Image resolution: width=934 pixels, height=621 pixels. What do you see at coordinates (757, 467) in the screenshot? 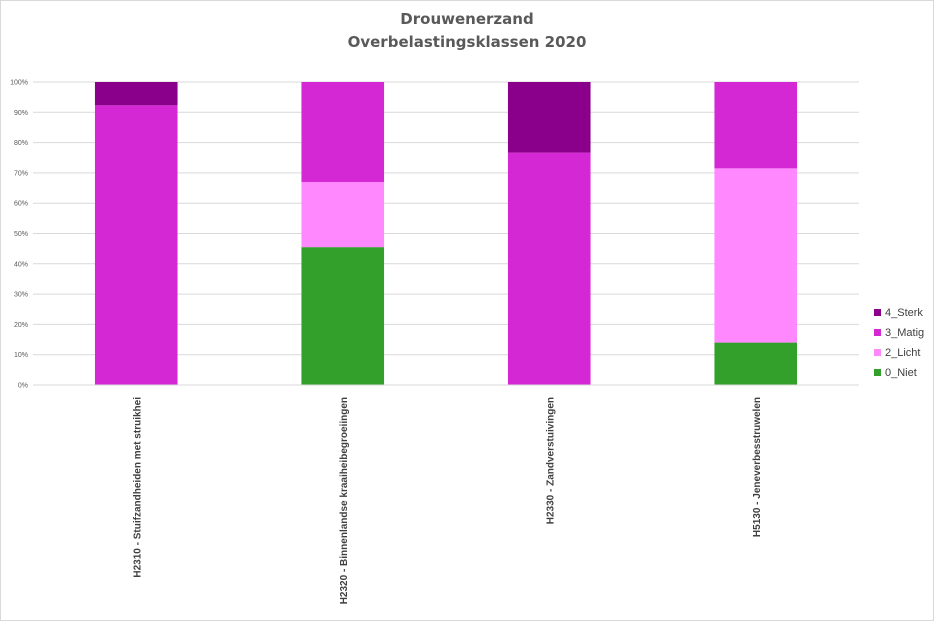
I see `x-category-label: H5130 - Jeneverbesstruwelen` at bounding box center [757, 467].